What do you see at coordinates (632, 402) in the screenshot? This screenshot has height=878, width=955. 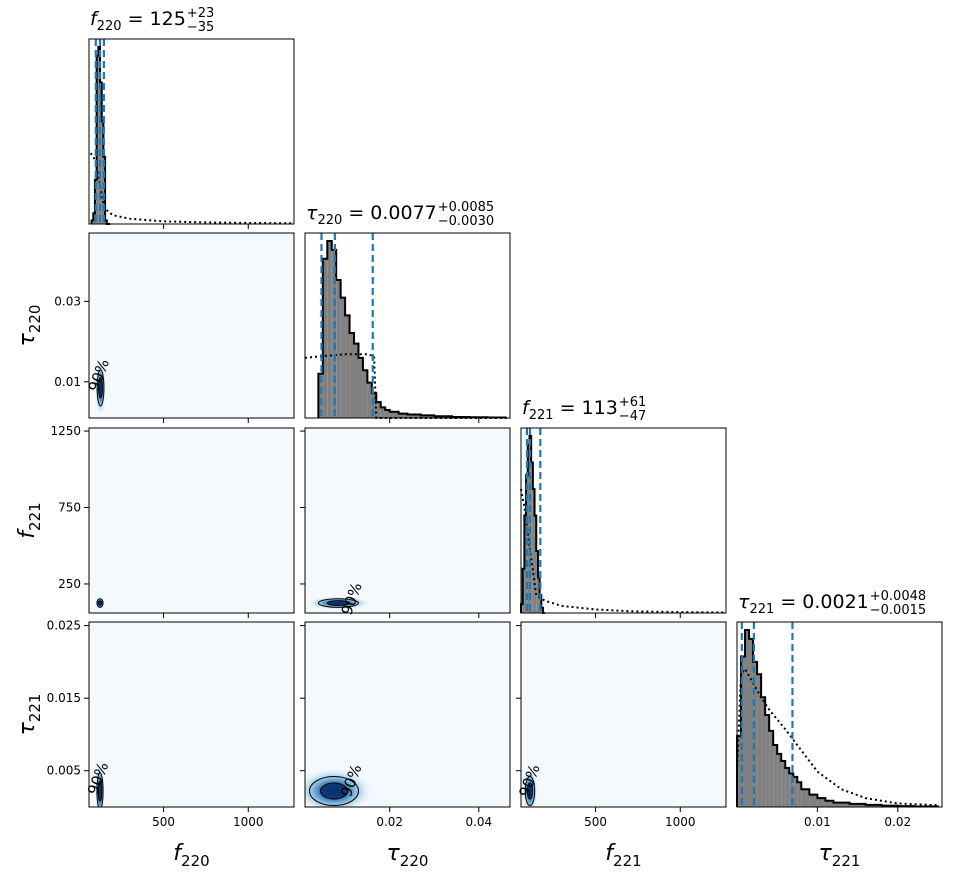 I see `title-upper: +61` at bounding box center [632, 402].